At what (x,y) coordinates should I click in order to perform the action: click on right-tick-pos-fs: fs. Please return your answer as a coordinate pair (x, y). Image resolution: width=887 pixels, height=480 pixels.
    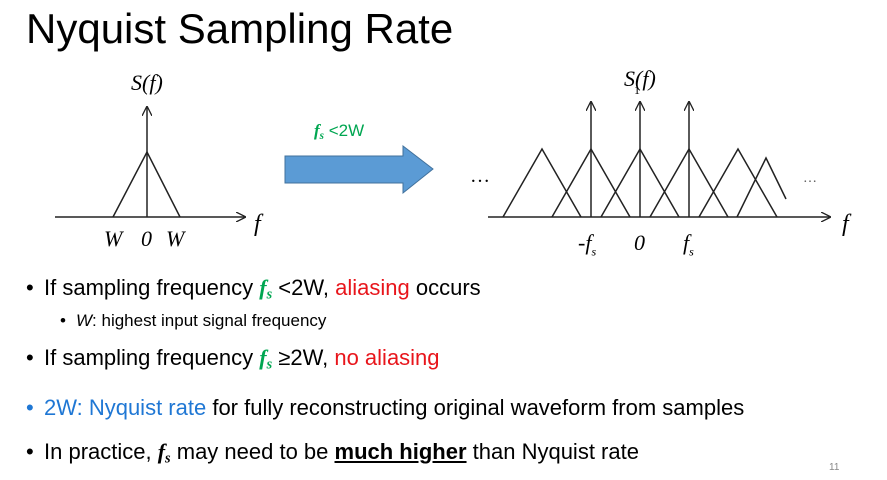
    Looking at the image, I should click on (688, 244).